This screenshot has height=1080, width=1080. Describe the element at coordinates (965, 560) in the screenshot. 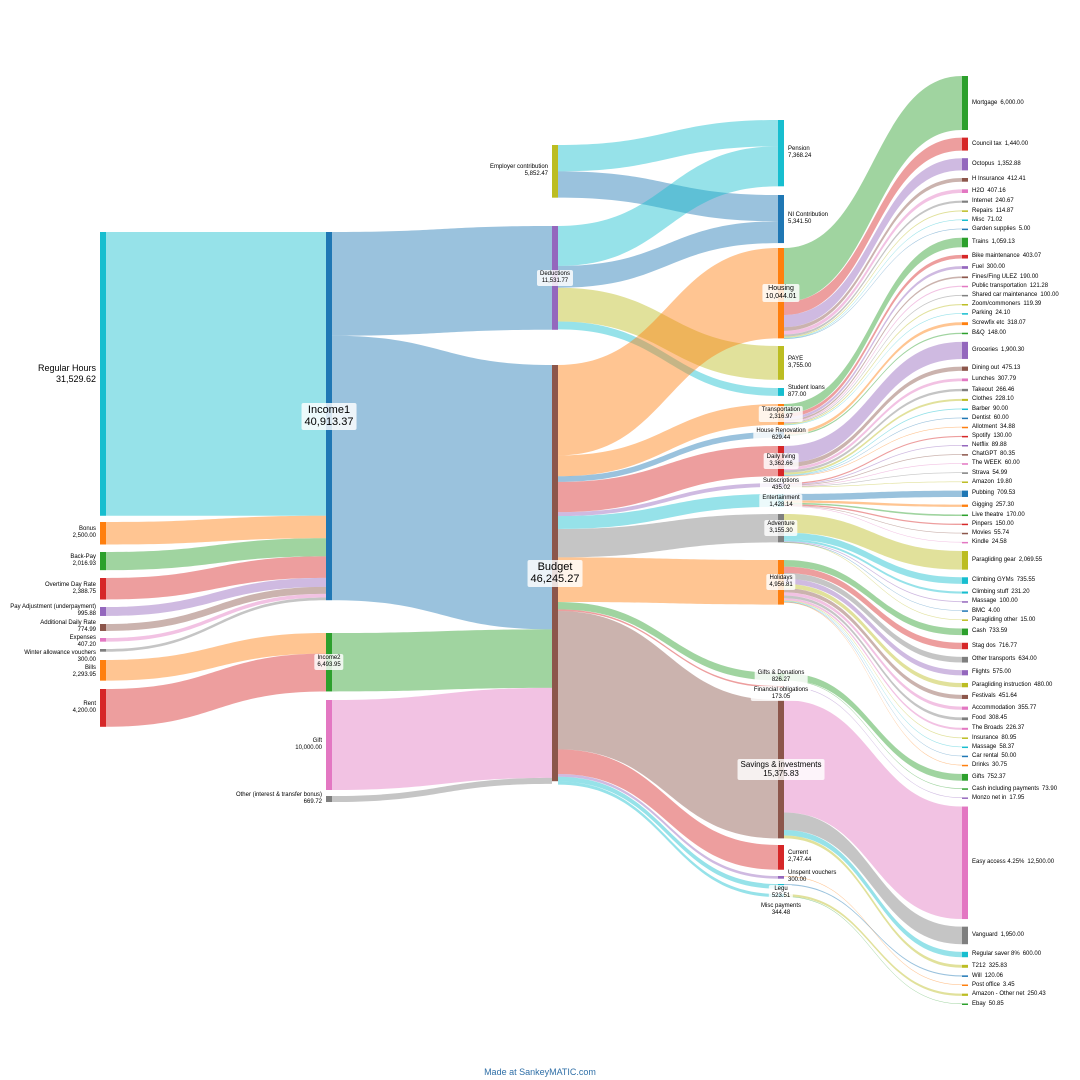

I see `node-paragliding-gear` at that location.